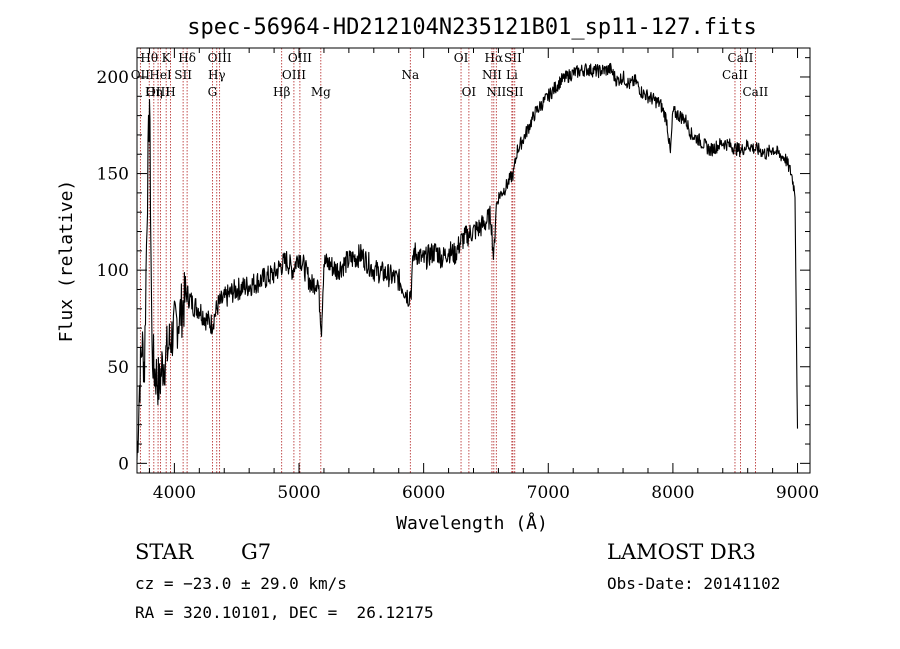  I want to click on line-marker-label-18: OI, so click(469, 92).